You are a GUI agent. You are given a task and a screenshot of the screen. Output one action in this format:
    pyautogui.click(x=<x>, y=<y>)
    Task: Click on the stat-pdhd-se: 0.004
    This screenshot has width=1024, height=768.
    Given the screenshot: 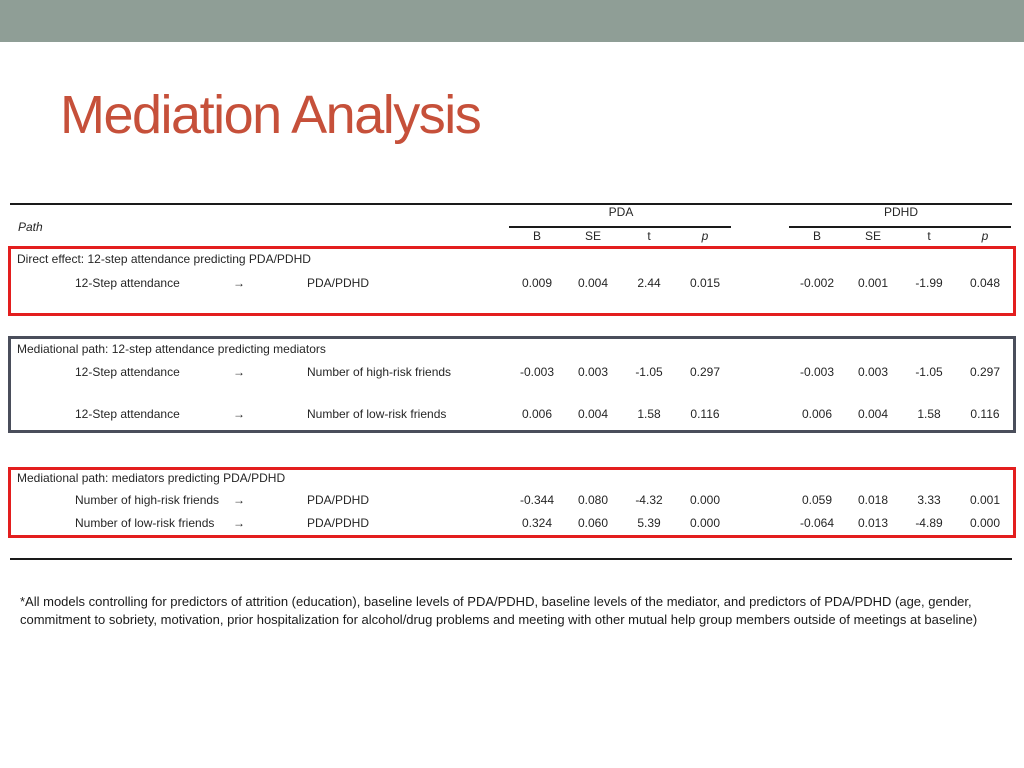 What is the action you would take?
    pyautogui.click(x=873, y=414)
    